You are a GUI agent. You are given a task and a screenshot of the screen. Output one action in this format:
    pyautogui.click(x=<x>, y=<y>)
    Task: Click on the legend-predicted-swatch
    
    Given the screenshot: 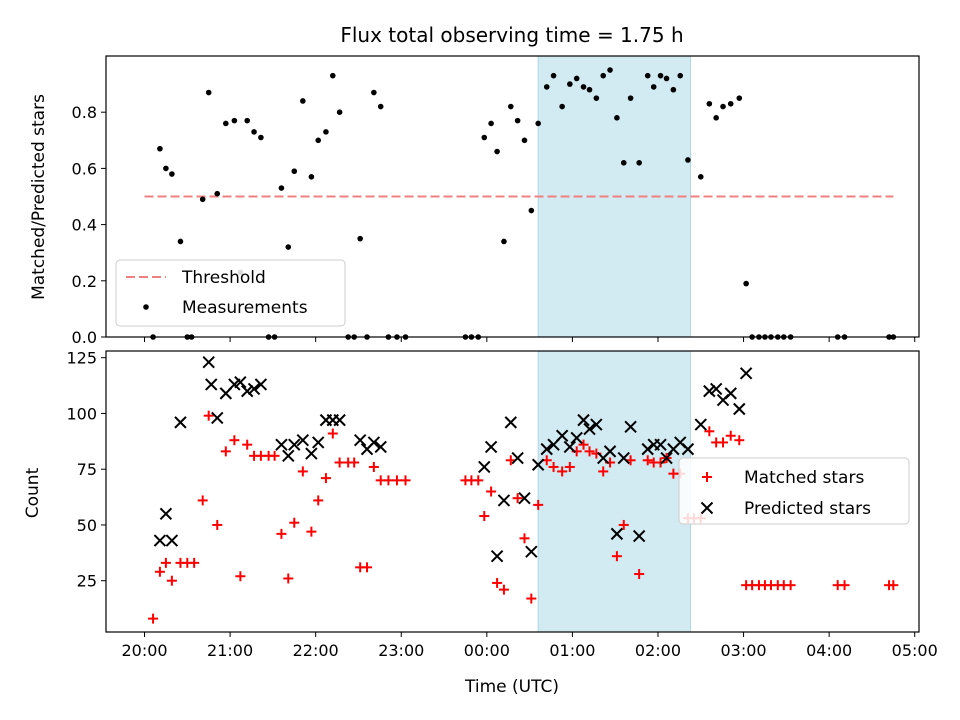 What is the action you would take?
    pyautogui.click(x=707, y=508)
    